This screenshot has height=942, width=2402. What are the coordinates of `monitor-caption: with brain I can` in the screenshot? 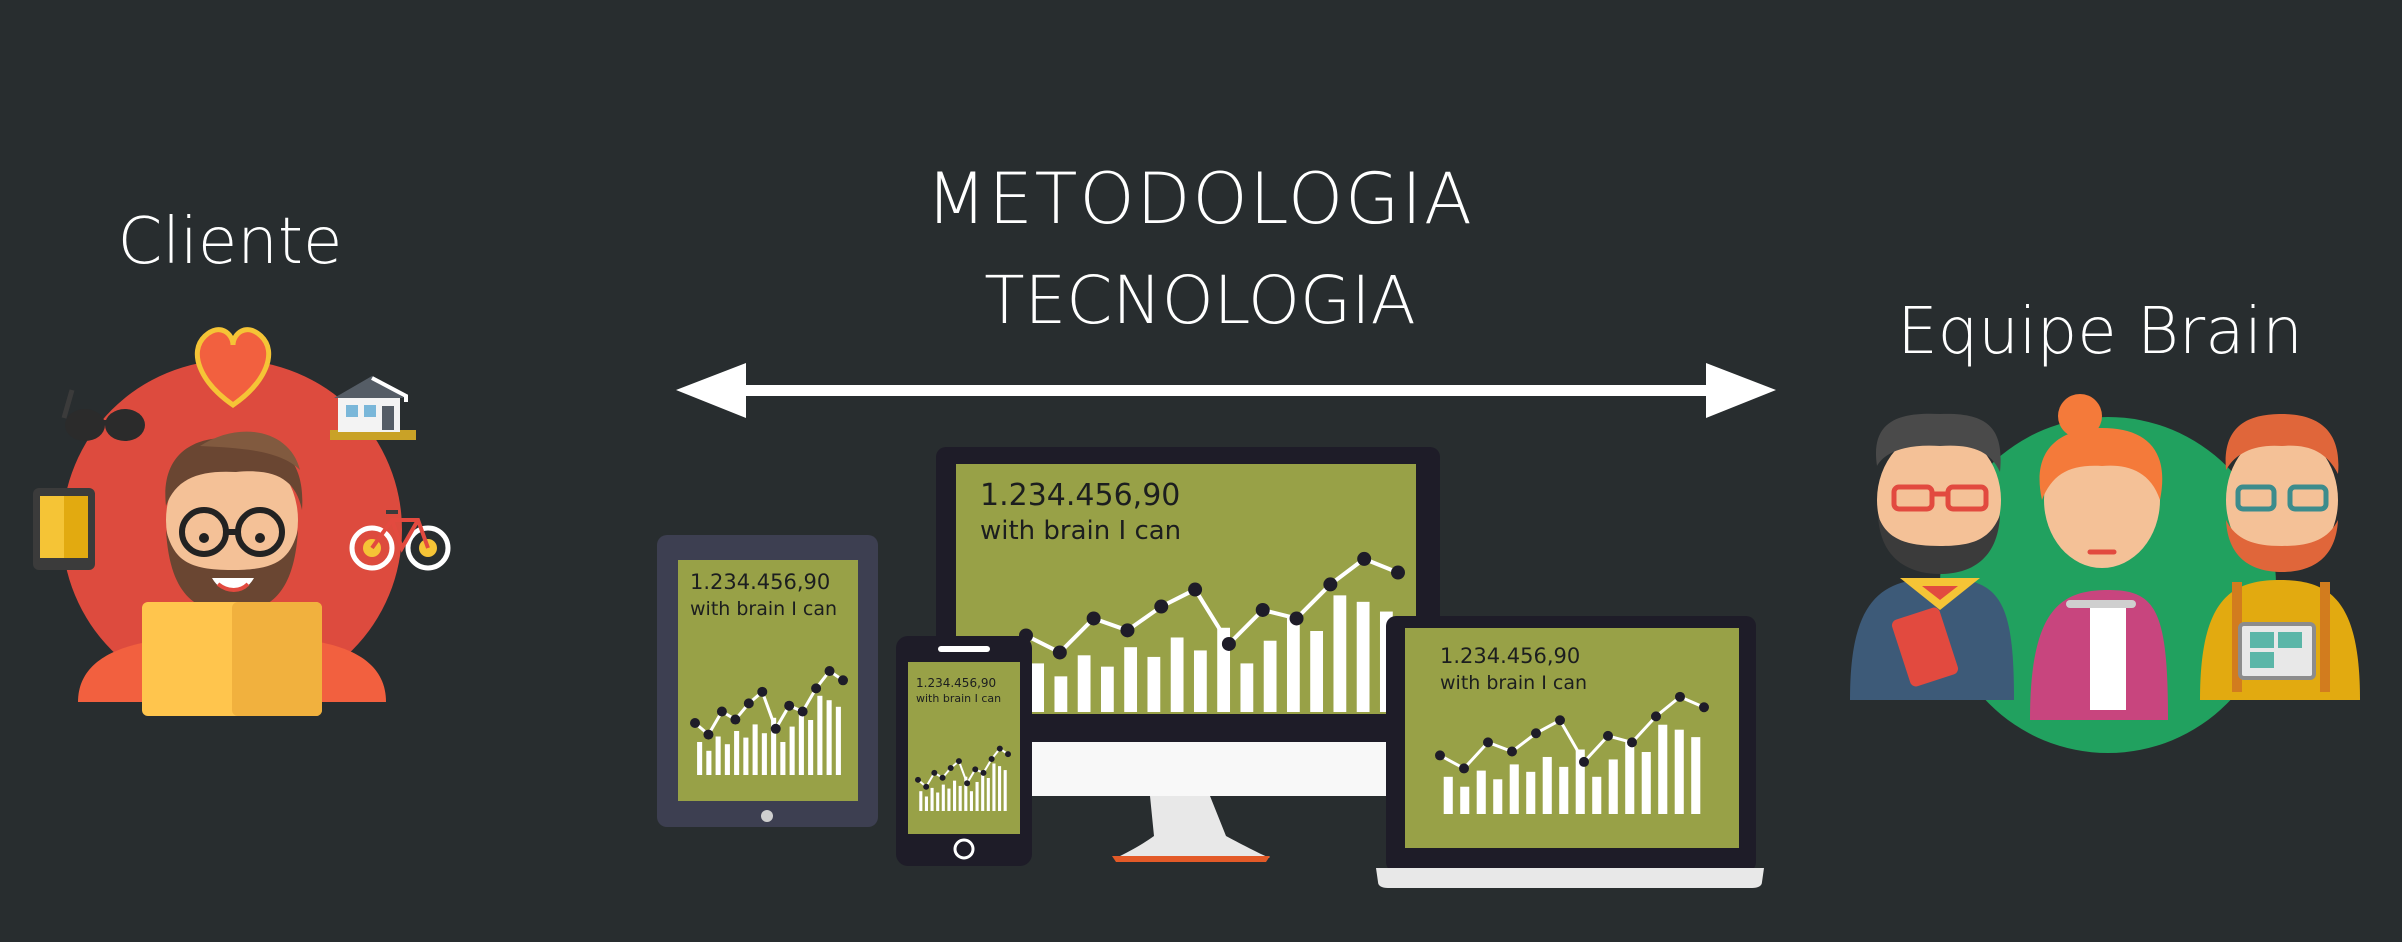 It's located at (1081, 531).